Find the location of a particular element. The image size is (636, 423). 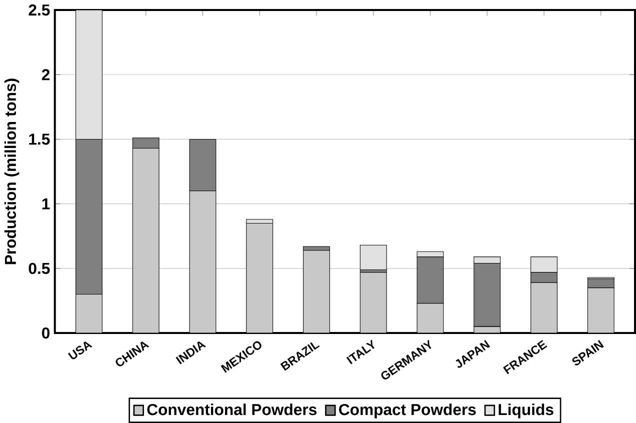

legend-label: Conventional Powders is located at coordinates (232, 410).